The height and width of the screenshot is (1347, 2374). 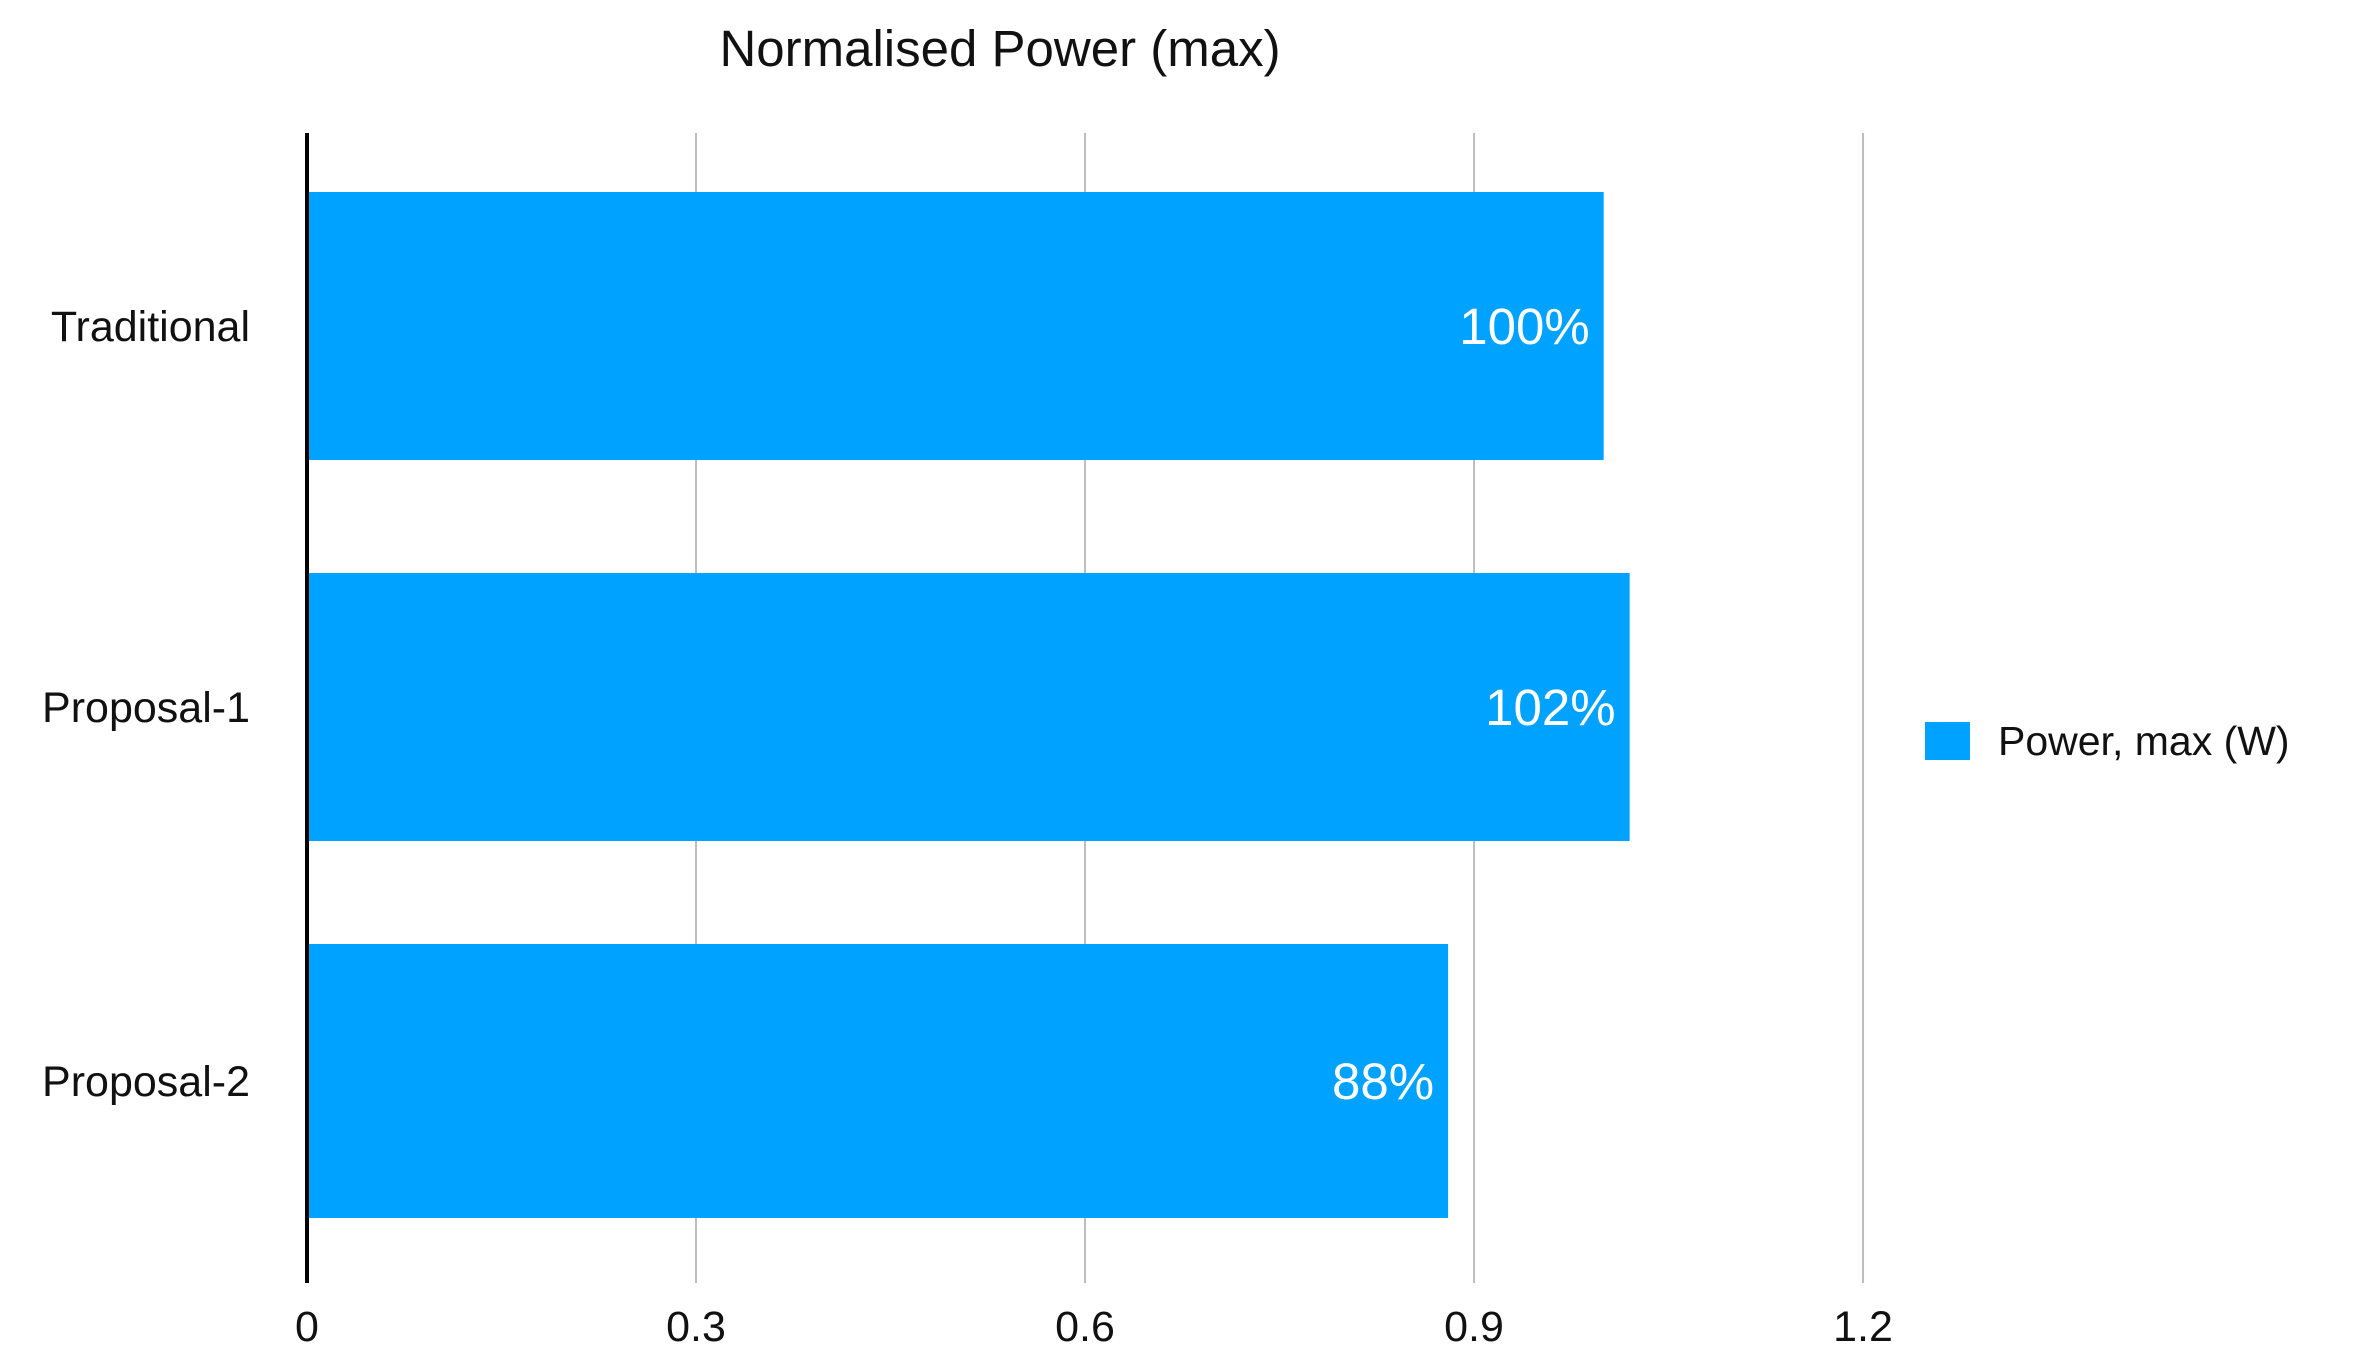 What do you see at coordinates (1383, 1081) in the screenshot?
I see `data-label: 88%` at bounding box center [1383, 1081].